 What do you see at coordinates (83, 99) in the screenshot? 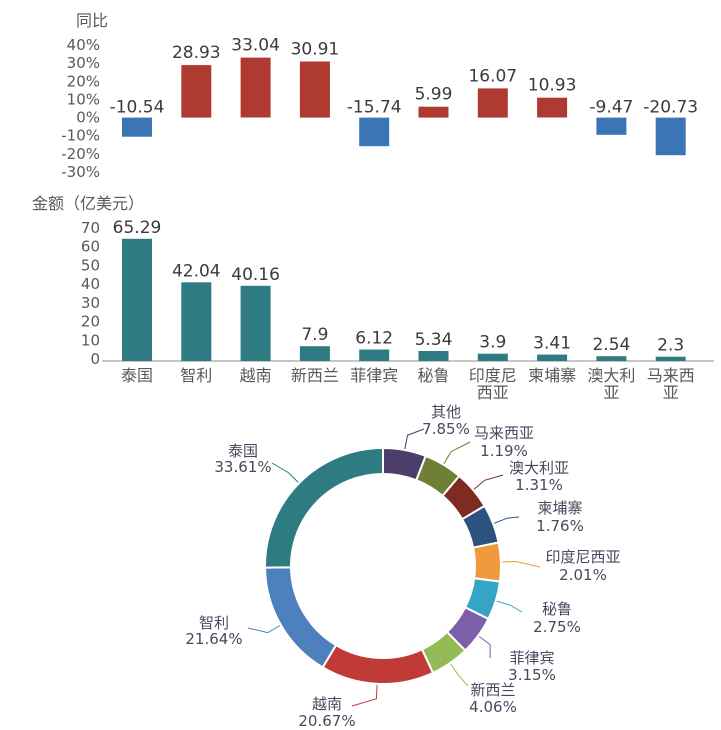
I see `yoy-axis-tick: 10%` at bounding box center [83, 99].